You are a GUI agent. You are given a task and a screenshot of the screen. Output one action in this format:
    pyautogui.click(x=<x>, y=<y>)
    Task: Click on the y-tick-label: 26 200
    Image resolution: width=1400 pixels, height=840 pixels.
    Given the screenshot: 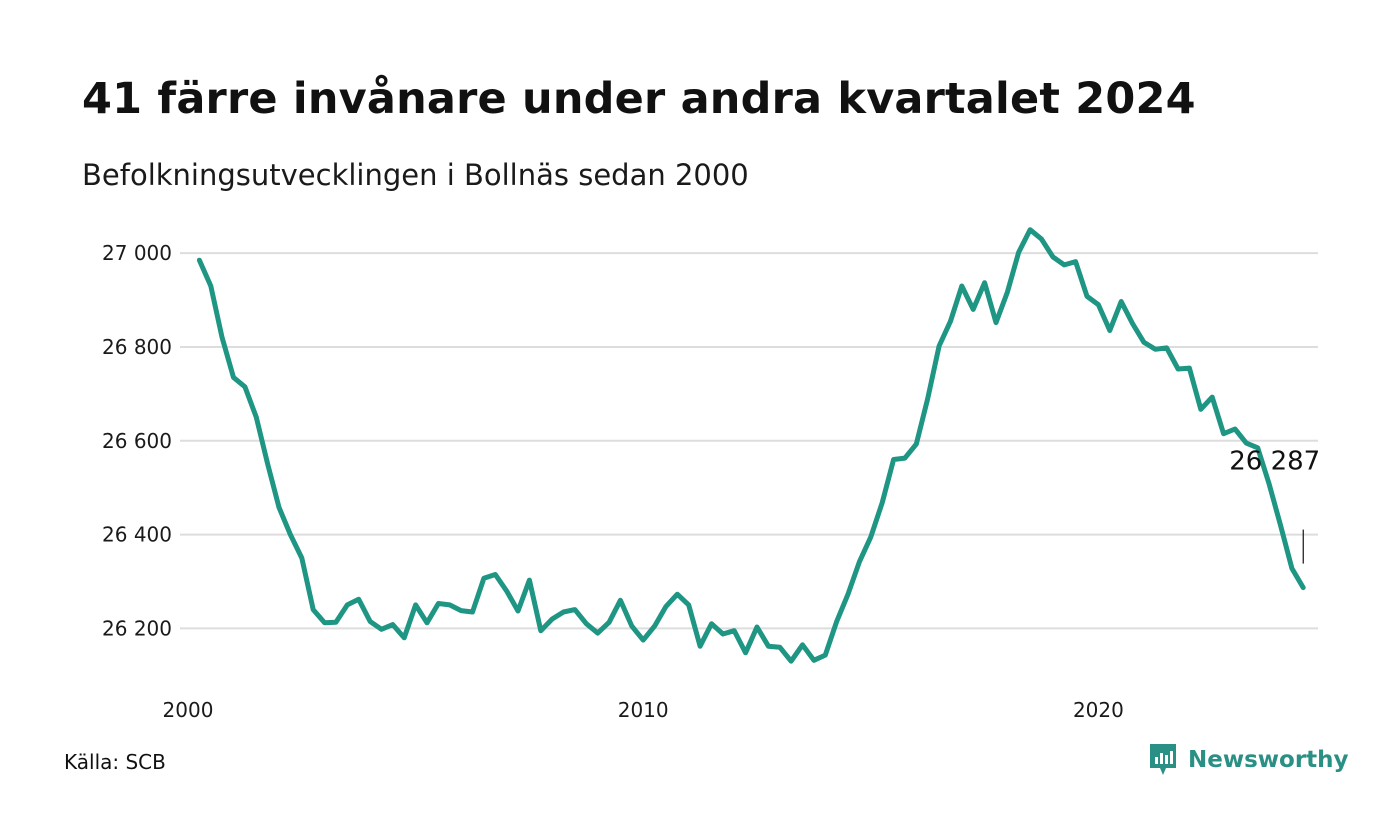 What is the action you would take?
    pyautogui.click(x=137, y=628)
    